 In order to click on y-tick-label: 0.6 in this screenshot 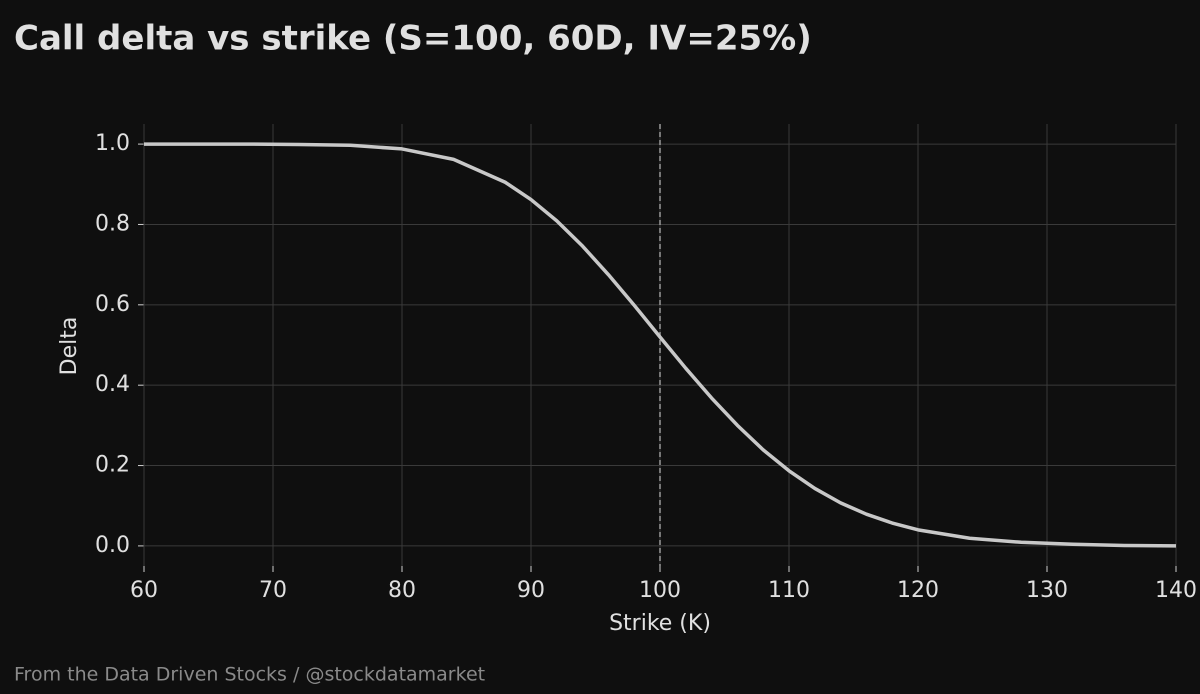, I will do `click(112, 304)`.